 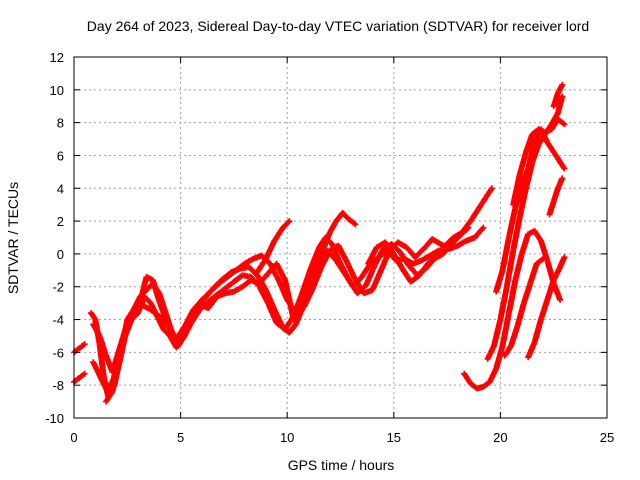 What do you see at coordinates (54, 418) in the screenshot?
I see `y-tick-label: -10` at bounding box center [54, 418].